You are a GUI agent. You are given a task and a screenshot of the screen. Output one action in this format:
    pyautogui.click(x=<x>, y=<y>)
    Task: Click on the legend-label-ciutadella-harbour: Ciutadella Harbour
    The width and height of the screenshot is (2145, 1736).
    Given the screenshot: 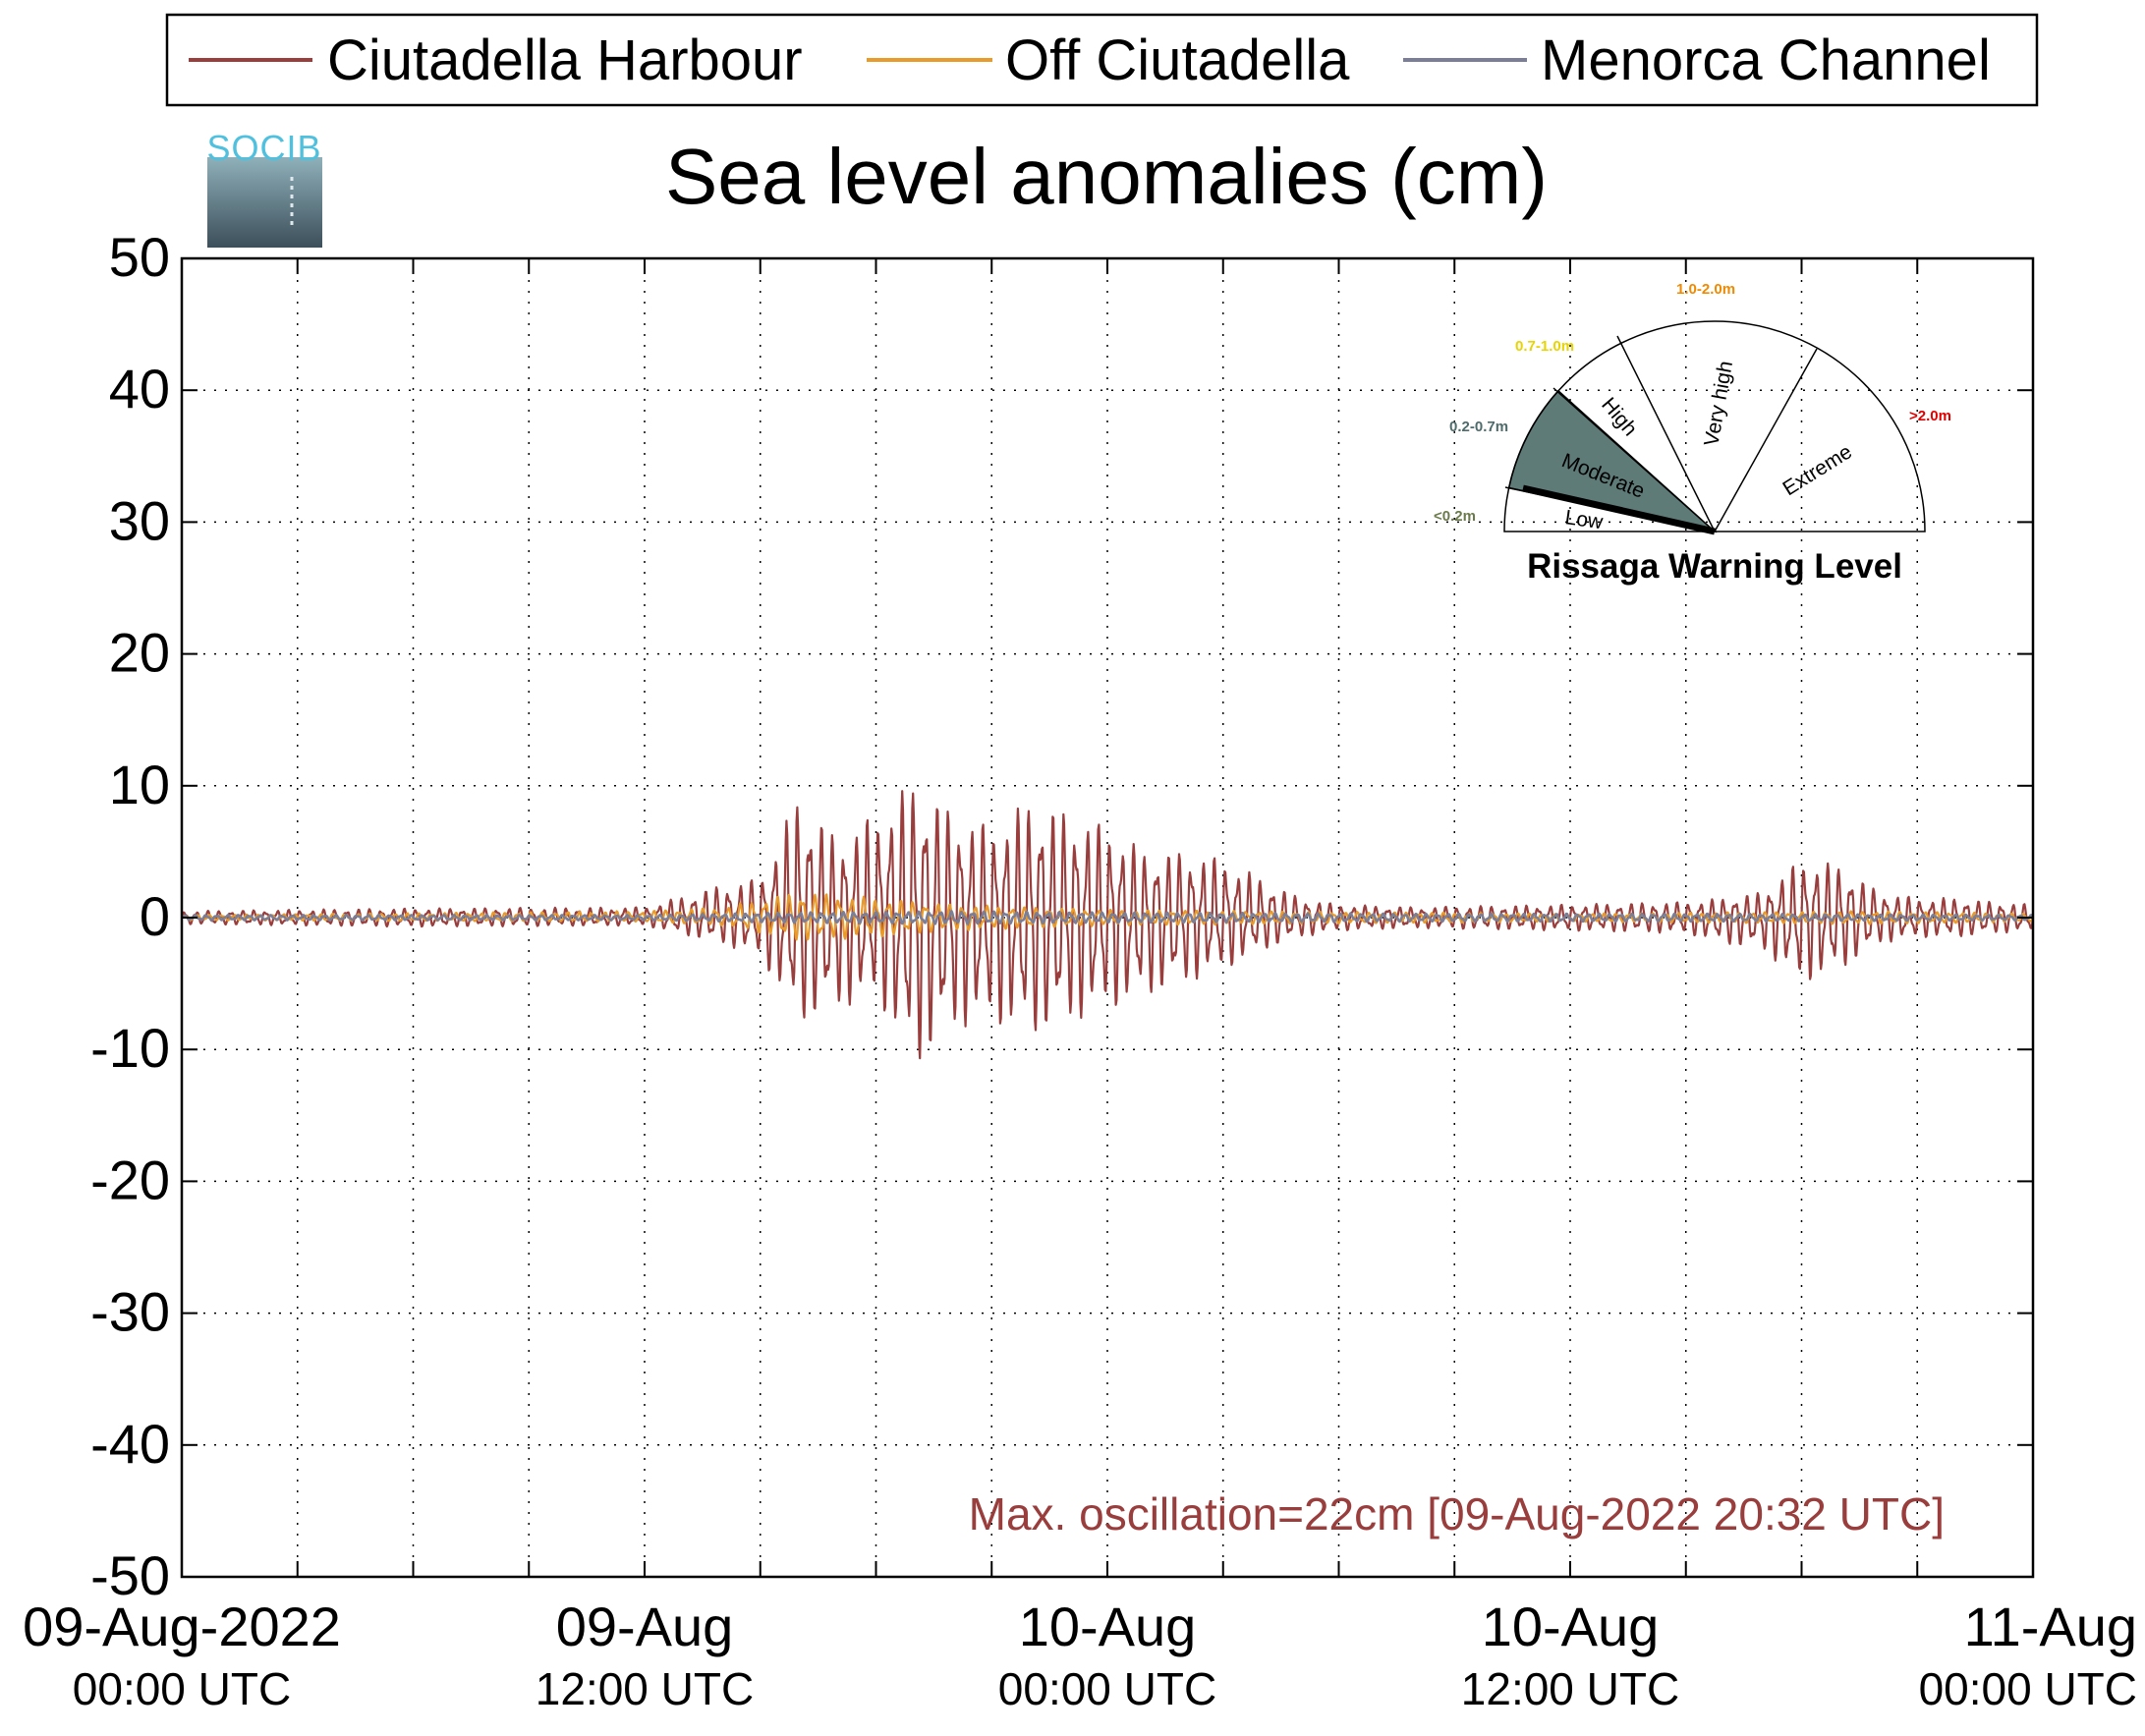 What is the action you would take?
    pyautogui.click(x=565, y=60)
    